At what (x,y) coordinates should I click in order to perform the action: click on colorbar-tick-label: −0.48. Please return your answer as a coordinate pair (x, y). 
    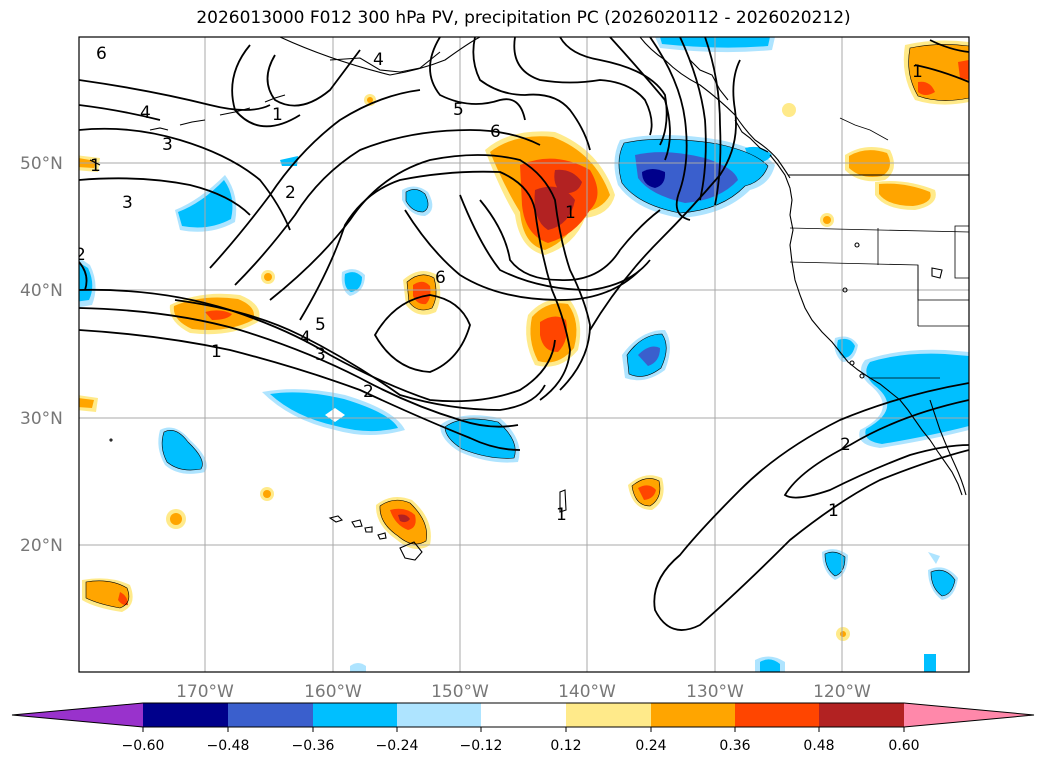
    Looking at the image, I should click on (228, 746).